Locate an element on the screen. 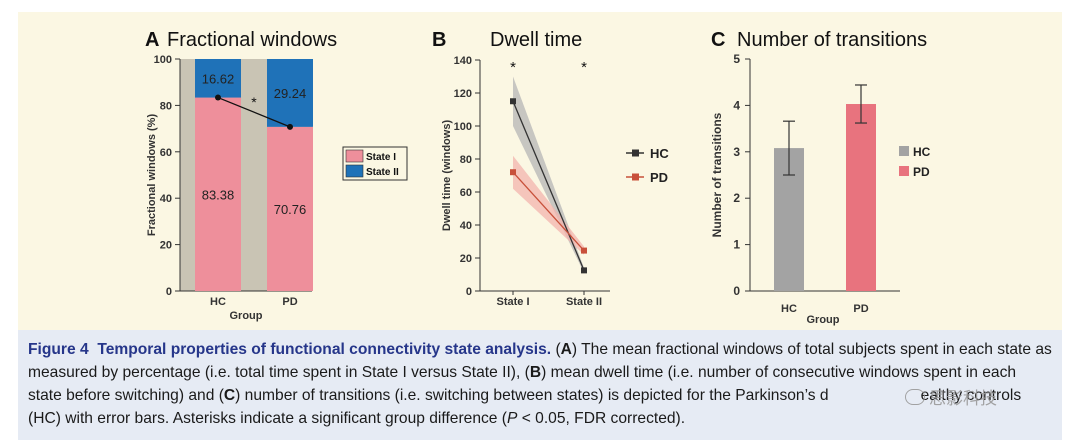 The image size is (1080, 447). y-tick-label-c: 1 is located at coordinates (736, 245).